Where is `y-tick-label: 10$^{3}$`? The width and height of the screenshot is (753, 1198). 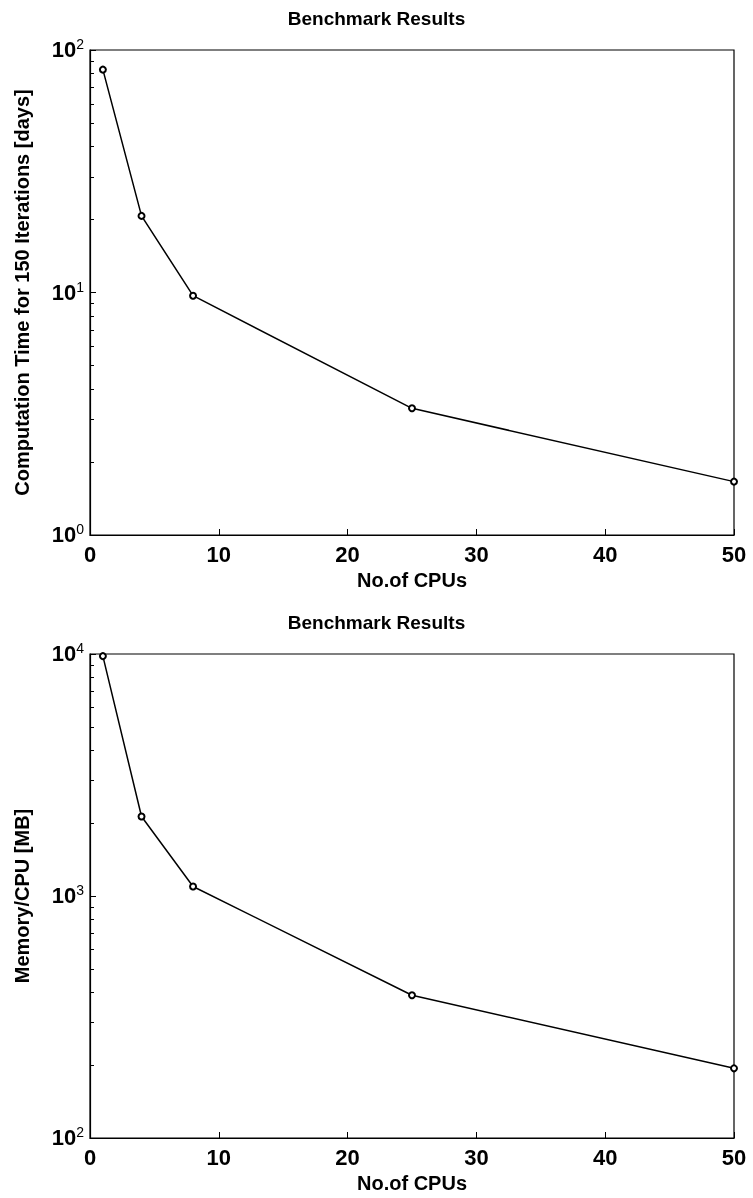
y-tick-label: 10$^{3}$ is located at coordinates (67, 894).